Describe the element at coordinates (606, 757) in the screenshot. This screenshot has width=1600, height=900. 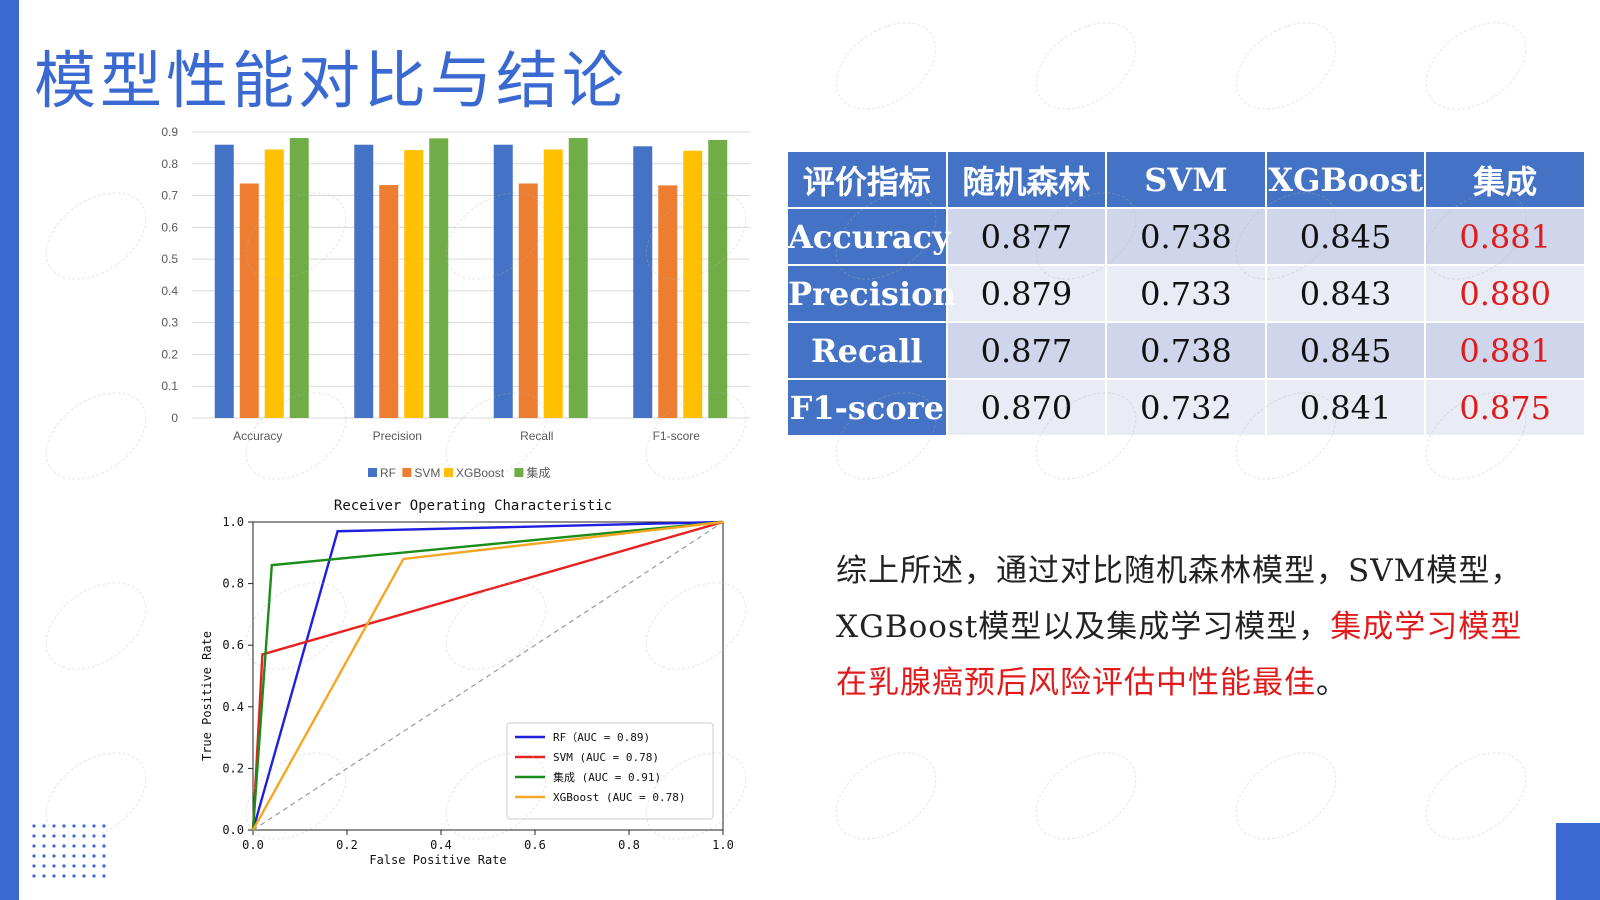
I see `legend-label: SVM (AUC = 0.78)` at that location.